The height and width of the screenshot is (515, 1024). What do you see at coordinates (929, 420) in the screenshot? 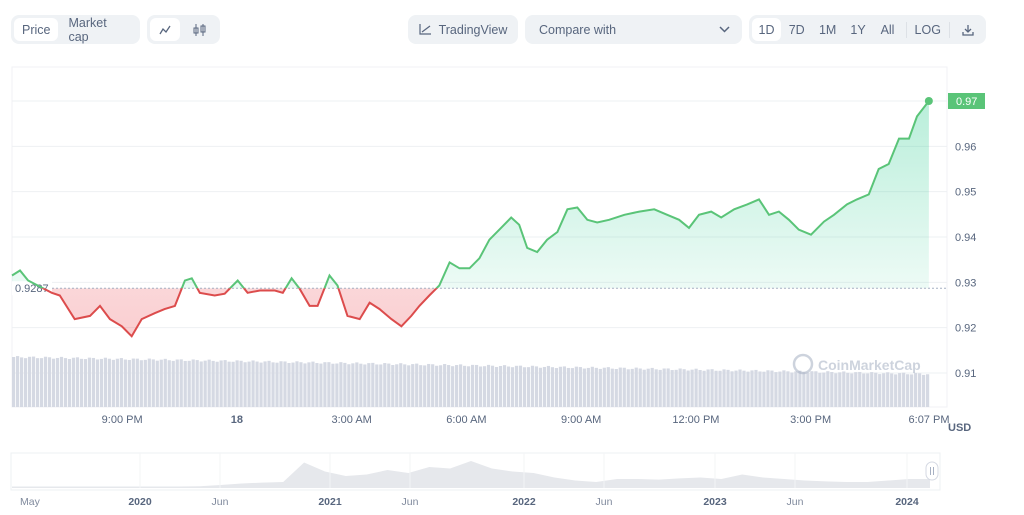
I see `x-tick-label: 6:07 PM` at bounding box center [929, 420].